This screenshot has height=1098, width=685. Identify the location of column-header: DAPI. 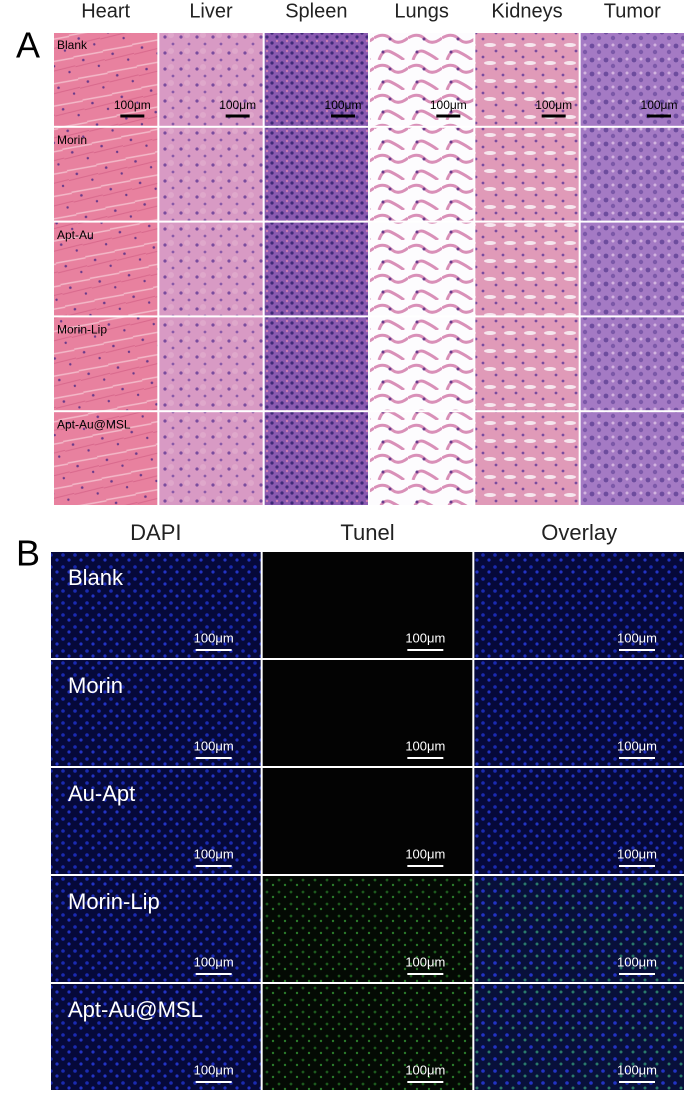
(155, 532).